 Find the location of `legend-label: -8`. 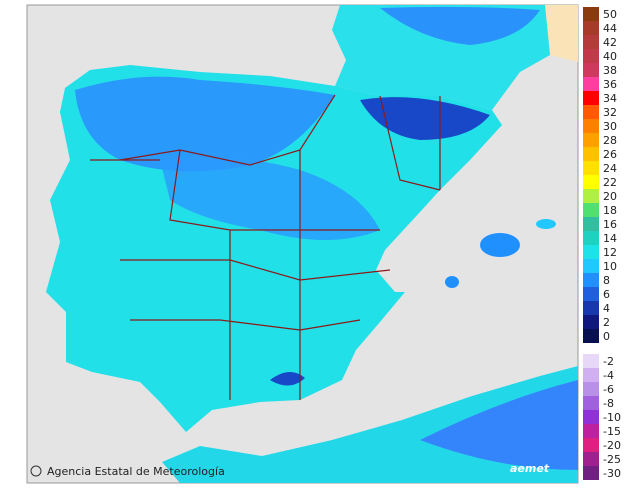

legend-label: -8 is located at coordinates (608, 403).